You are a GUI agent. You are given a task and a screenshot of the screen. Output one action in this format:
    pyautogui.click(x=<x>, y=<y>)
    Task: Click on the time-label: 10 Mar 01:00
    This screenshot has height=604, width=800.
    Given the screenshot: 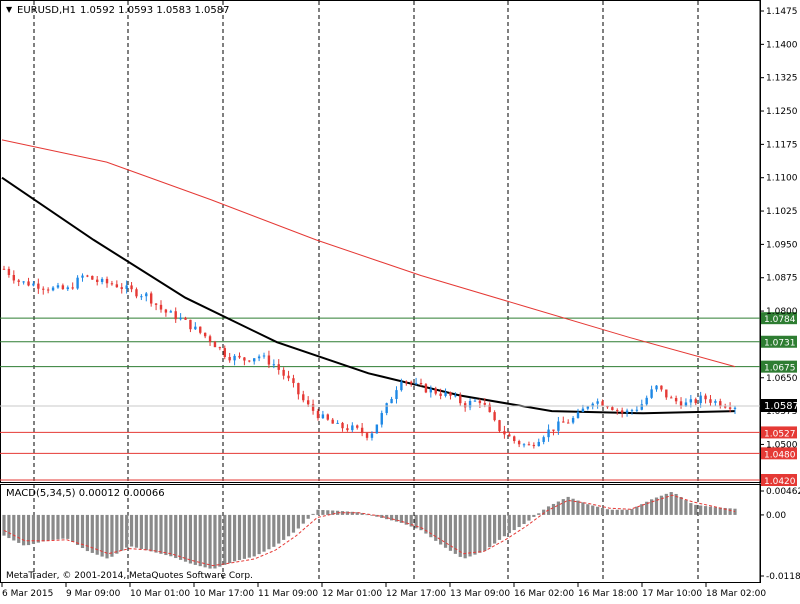 What is the action you would take?
    pyautogui.click(x=160, y=594)
    